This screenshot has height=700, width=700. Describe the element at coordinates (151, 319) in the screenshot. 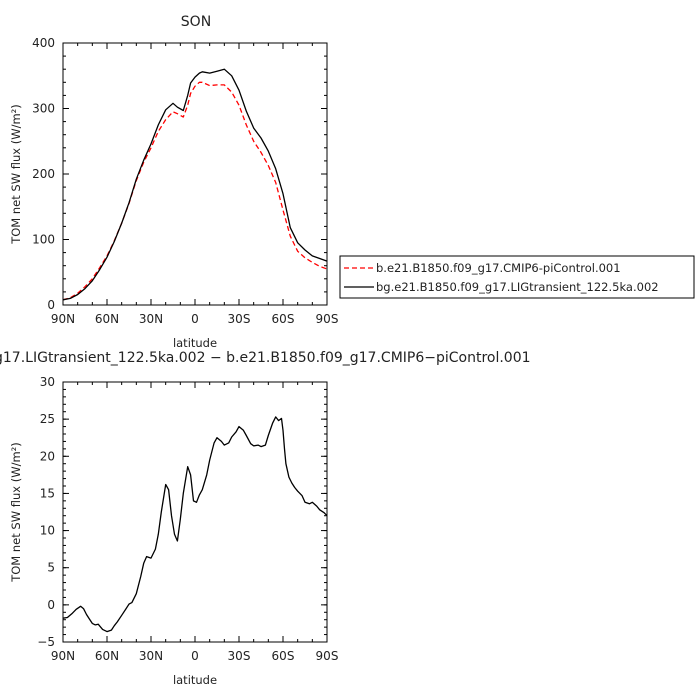

I see `top-x-tick-label: 30N` at that location.